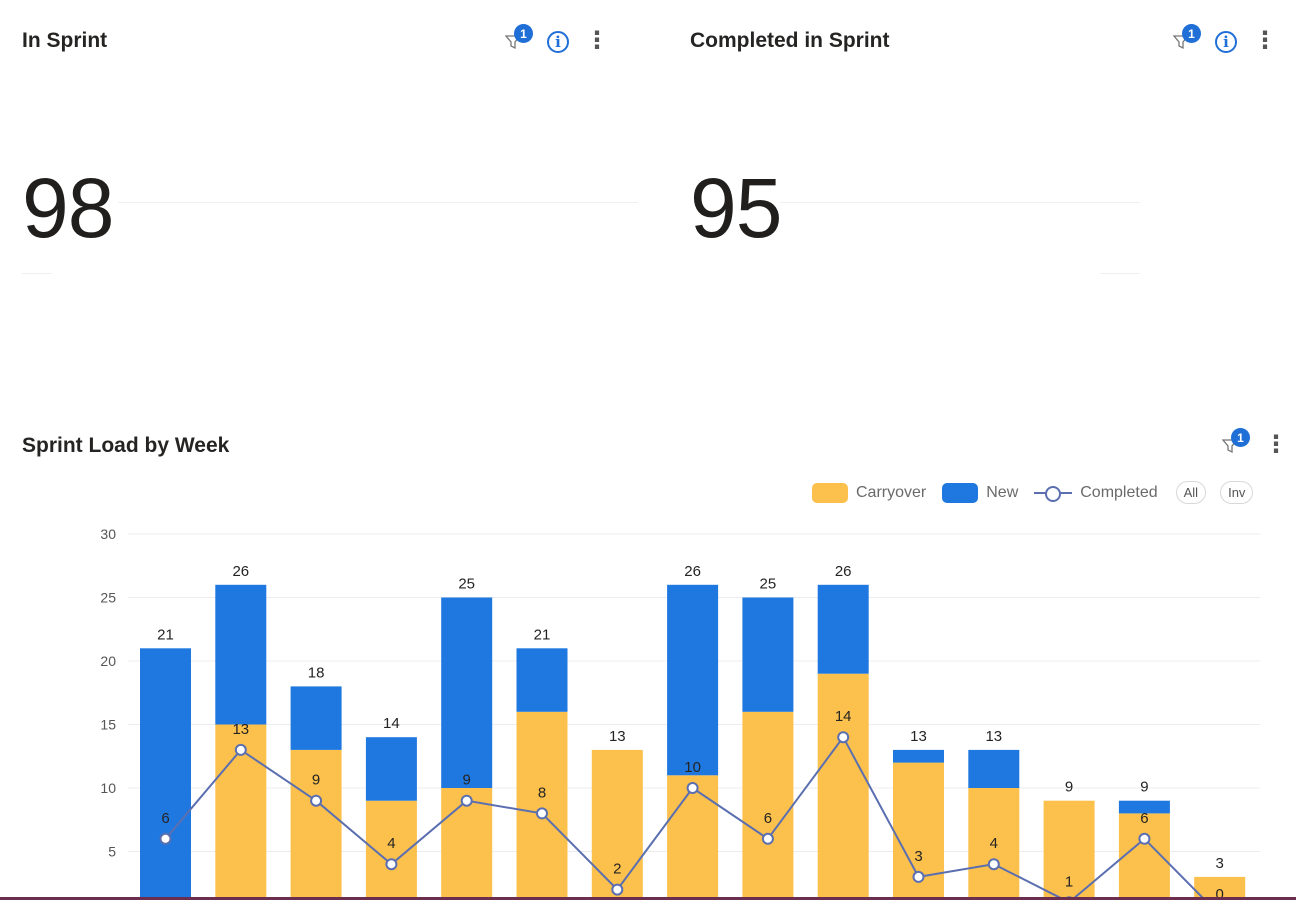 Image resolution: width=1296 pixels, height=900 pixels. What do you see at coordinates (316, 672) in the screenshot?
I see `total-data-label: 18` at bounding box center [316, 672].